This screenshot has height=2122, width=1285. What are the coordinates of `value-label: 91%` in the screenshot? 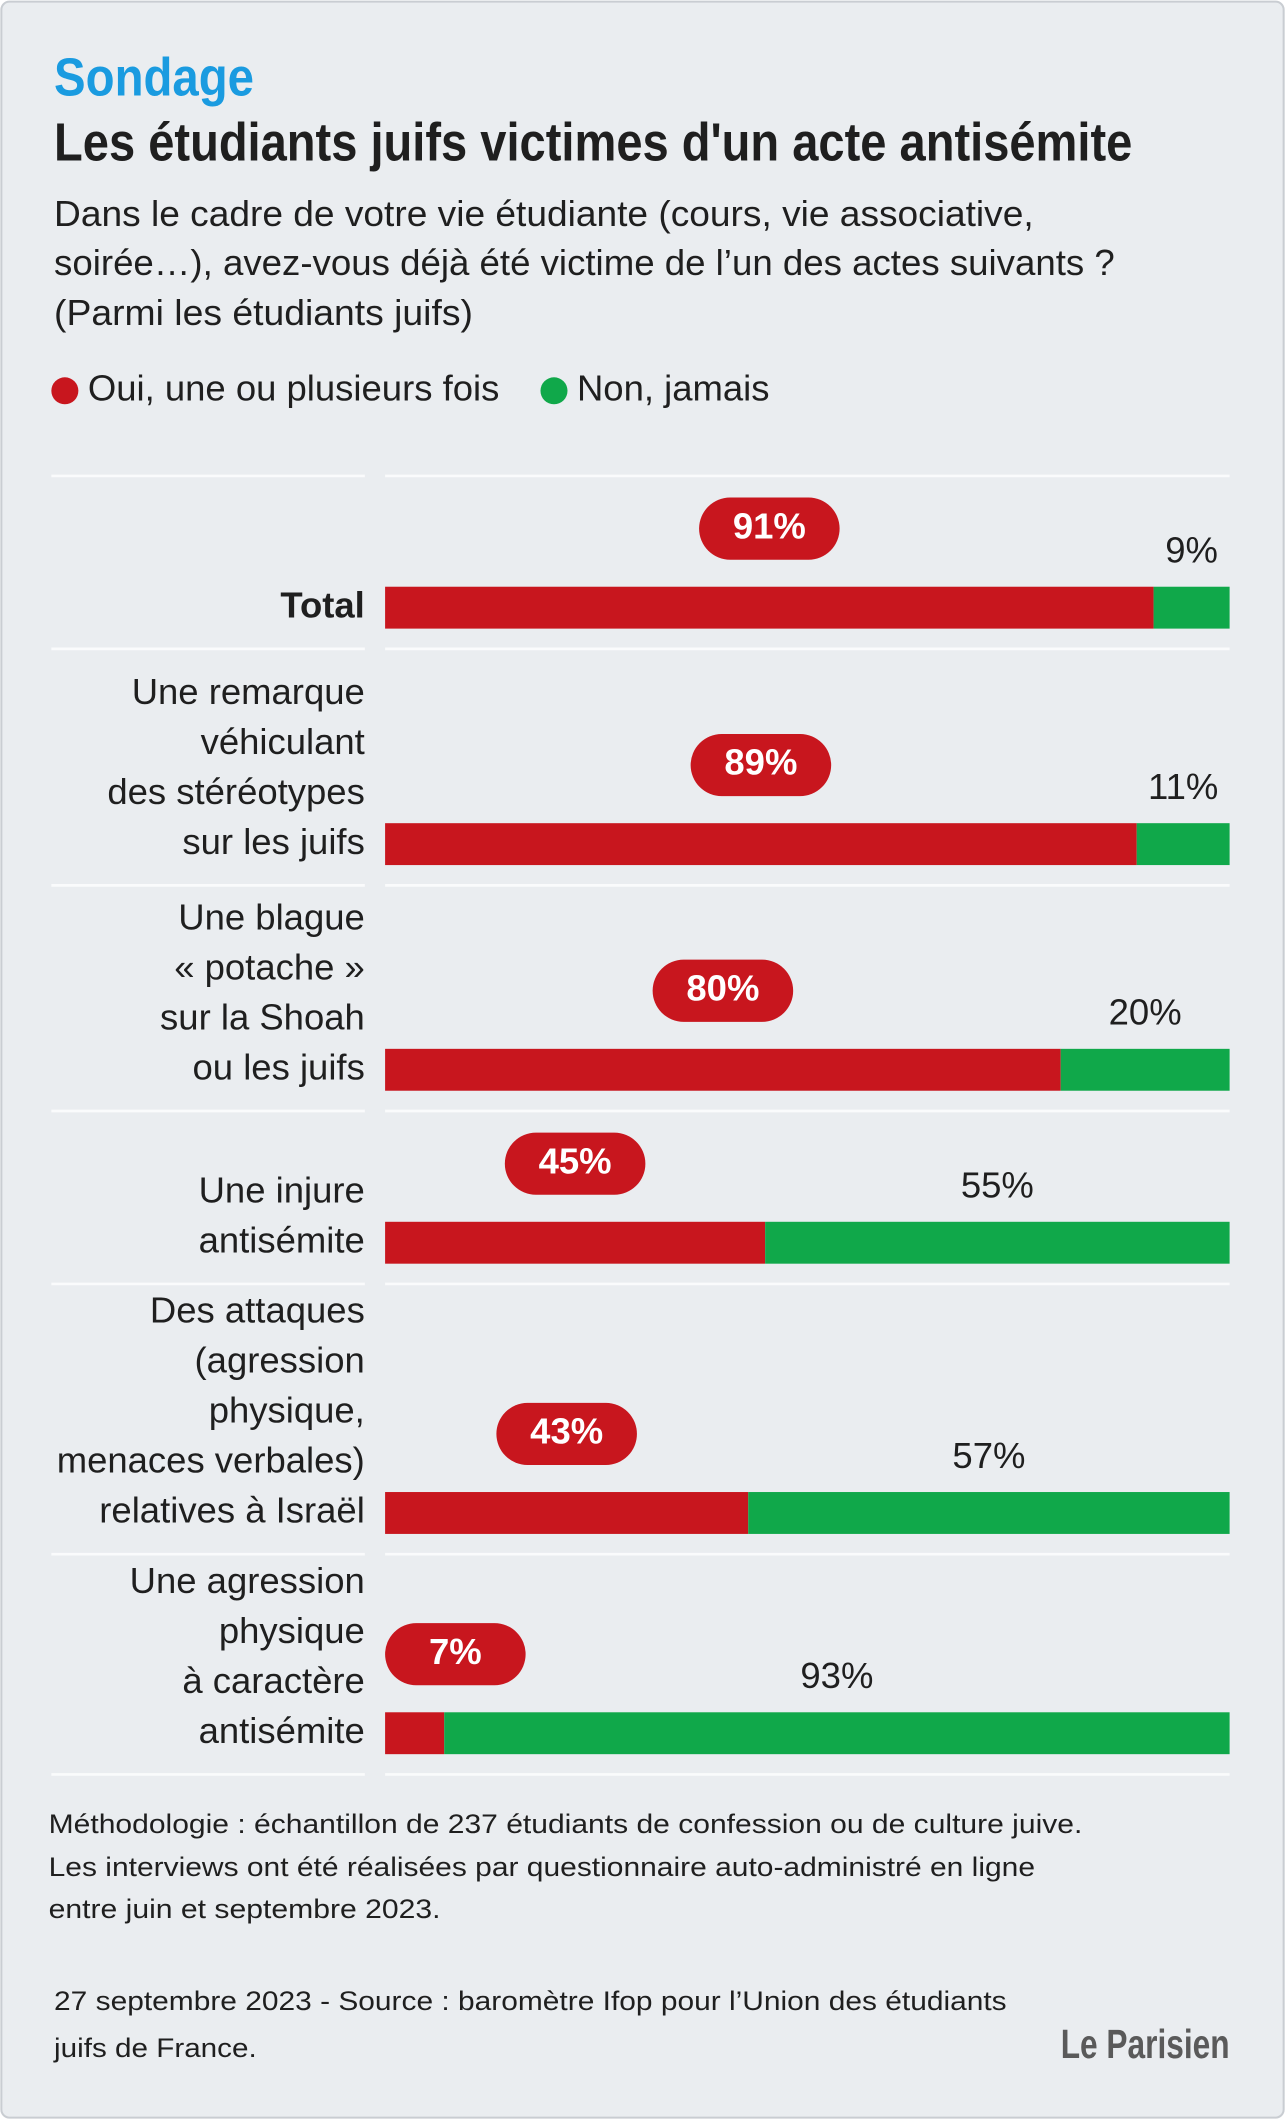 It's located at (769, 525).